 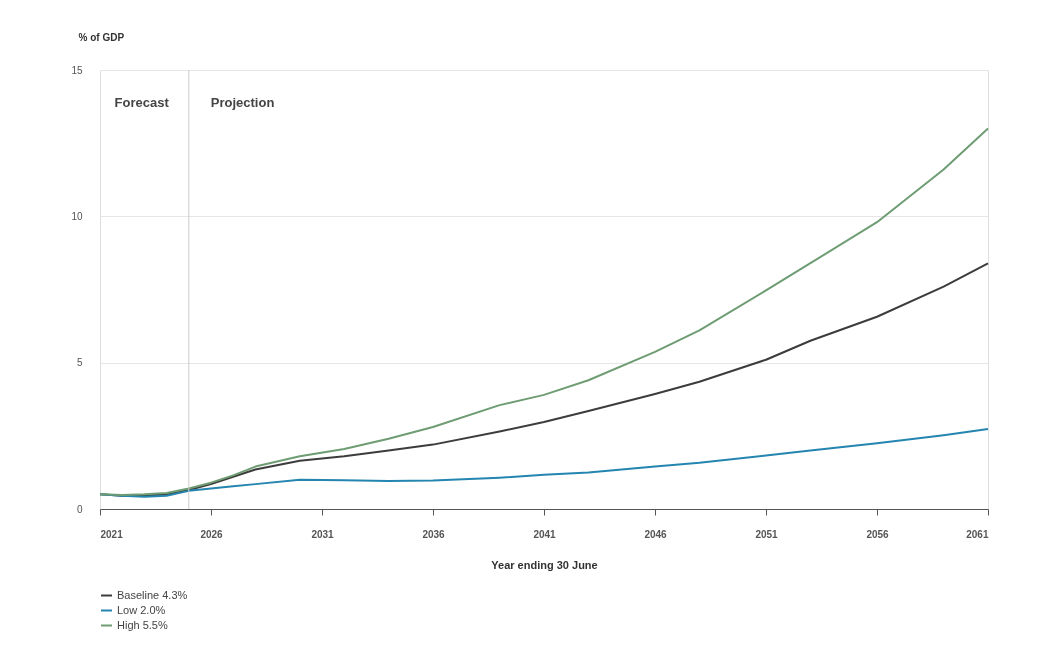 What do you see at coordinates (79, 363) in the screenshot?
I see `y-tick-label: 5` at bounding box center [79, 363].